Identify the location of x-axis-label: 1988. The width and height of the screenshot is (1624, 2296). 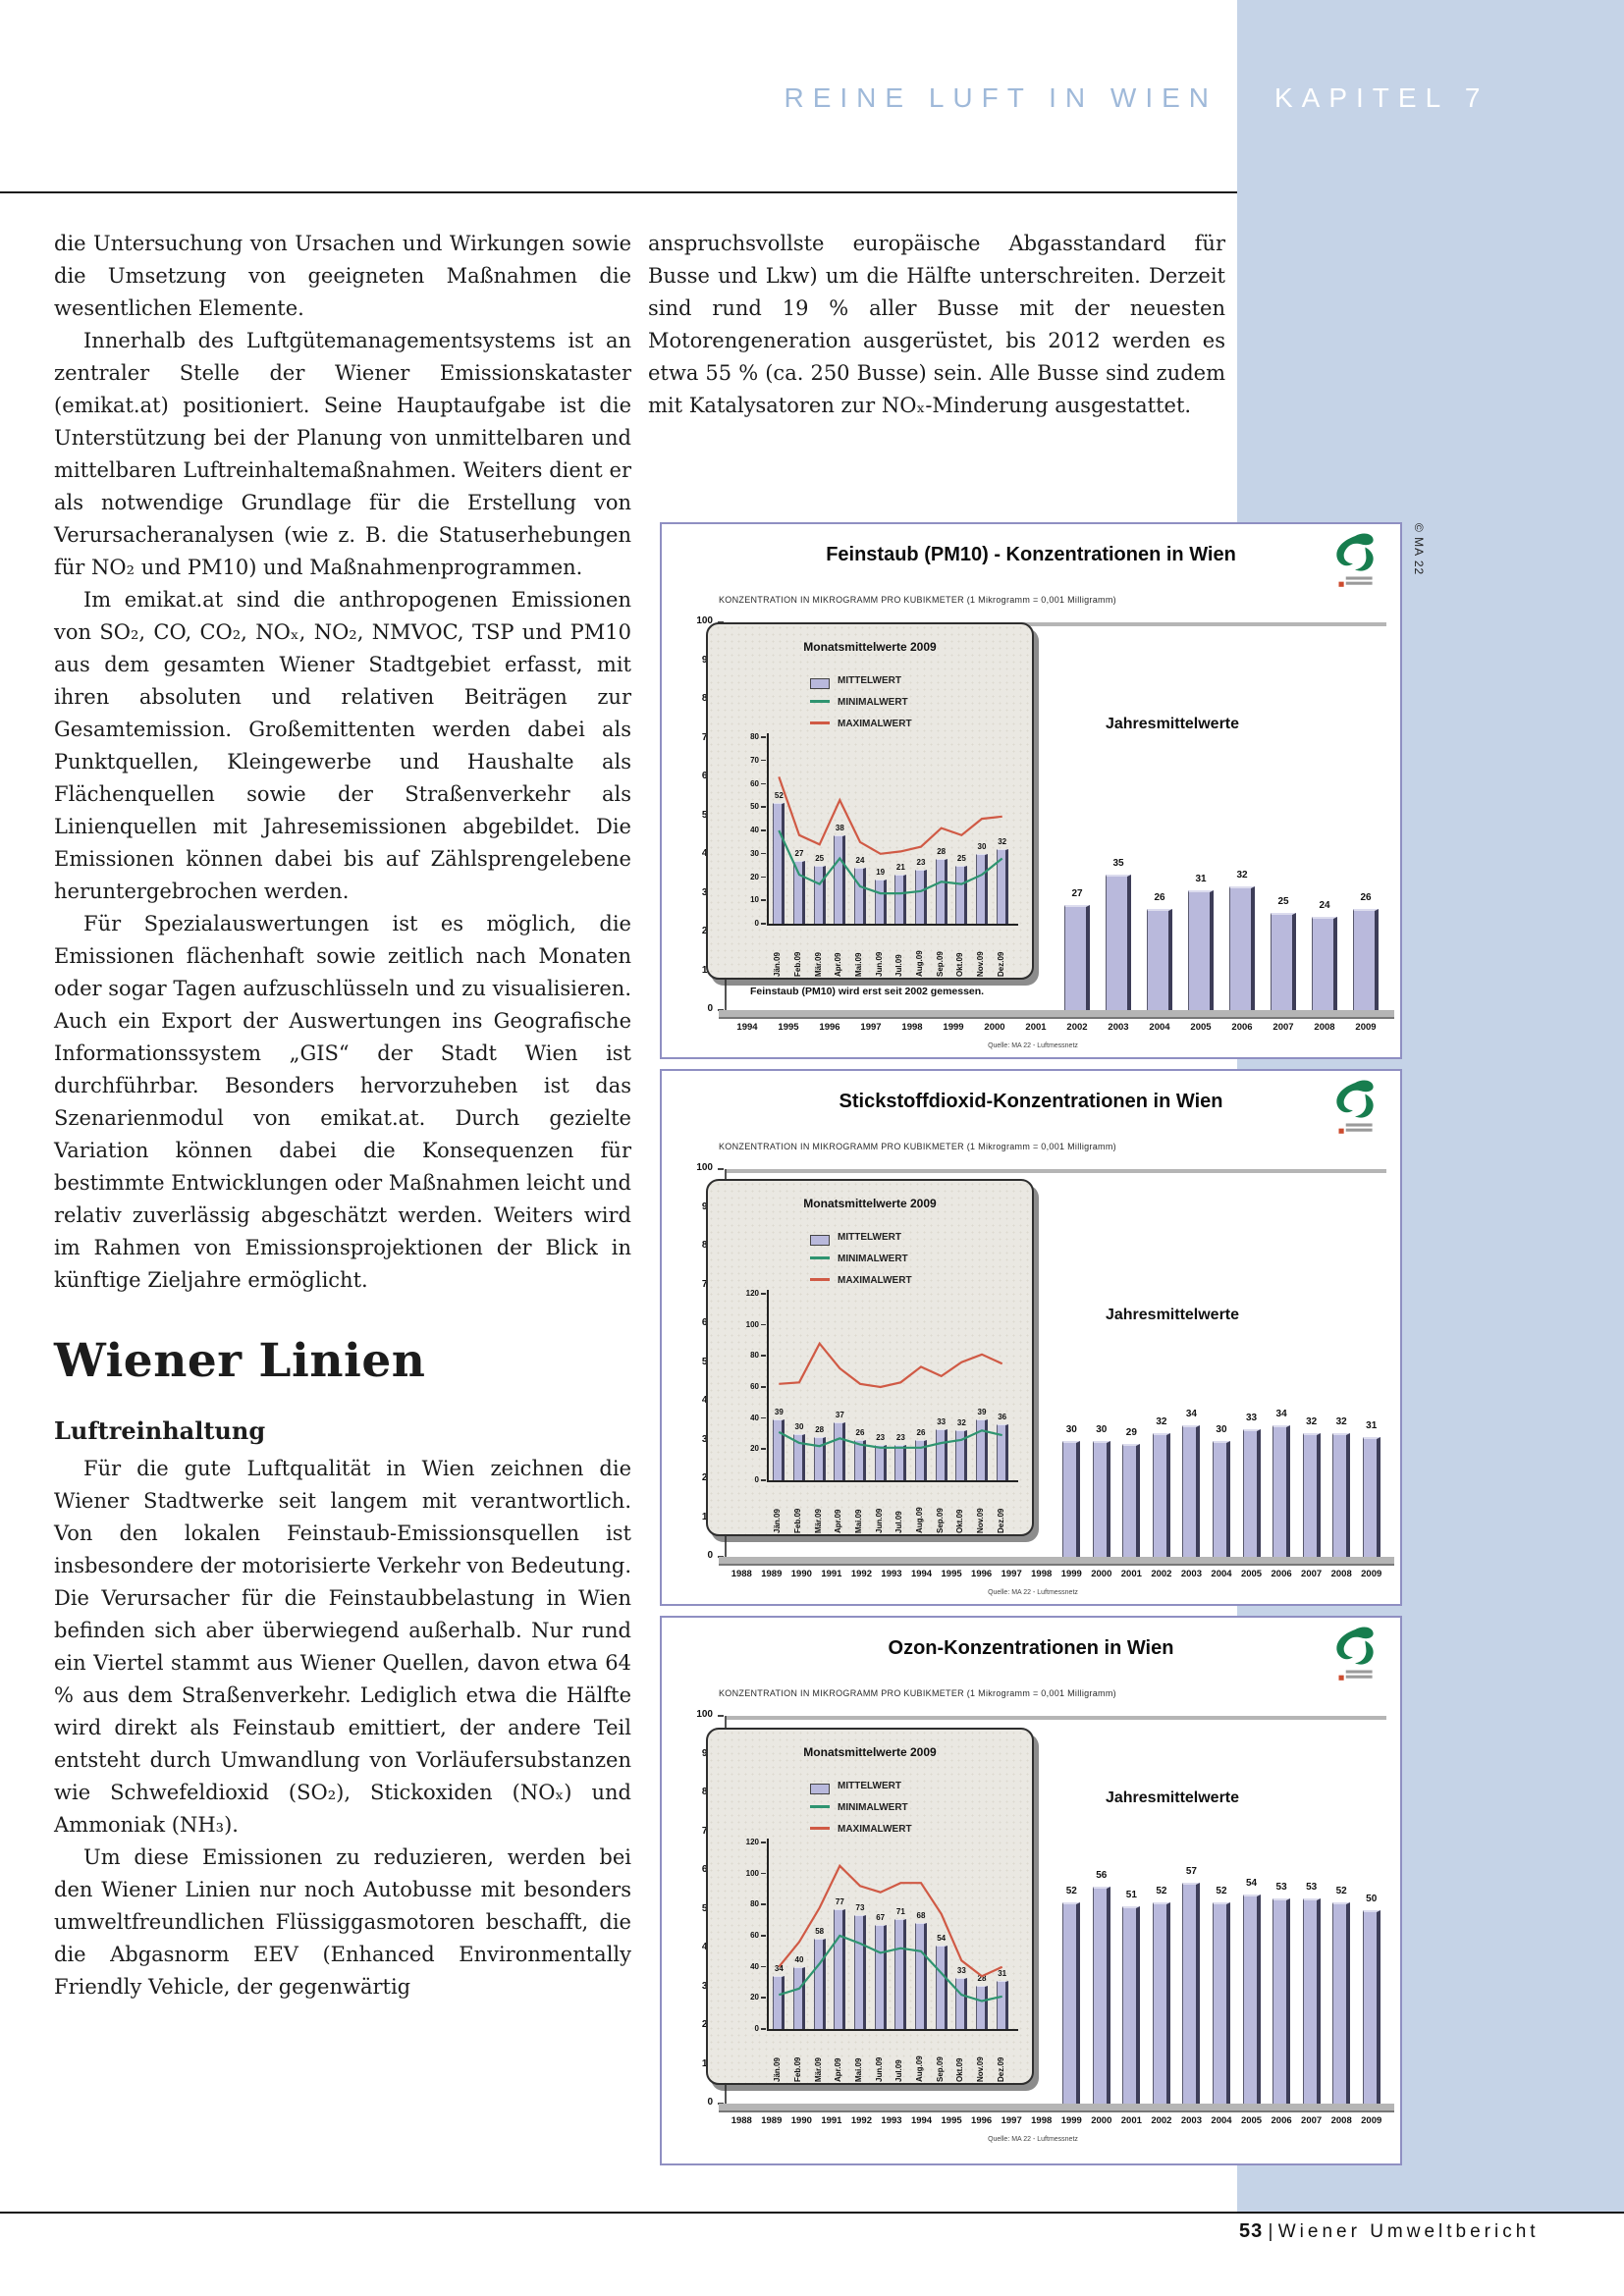
(741, 1574).